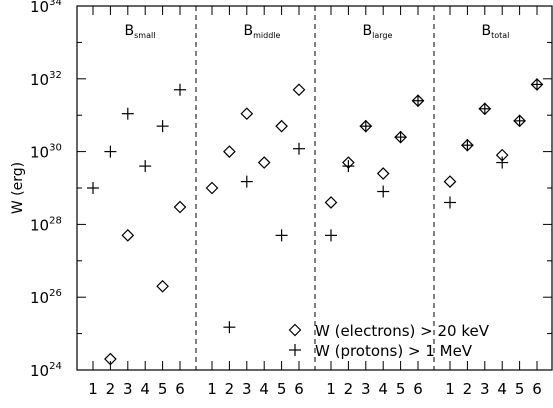 Image resolution: width=553 pixels, height=408 pixels. What do you see at coordinates (46, 79) in the screenshot?
I see `y-tick-label: 1032` at bounding box center [46, 79].